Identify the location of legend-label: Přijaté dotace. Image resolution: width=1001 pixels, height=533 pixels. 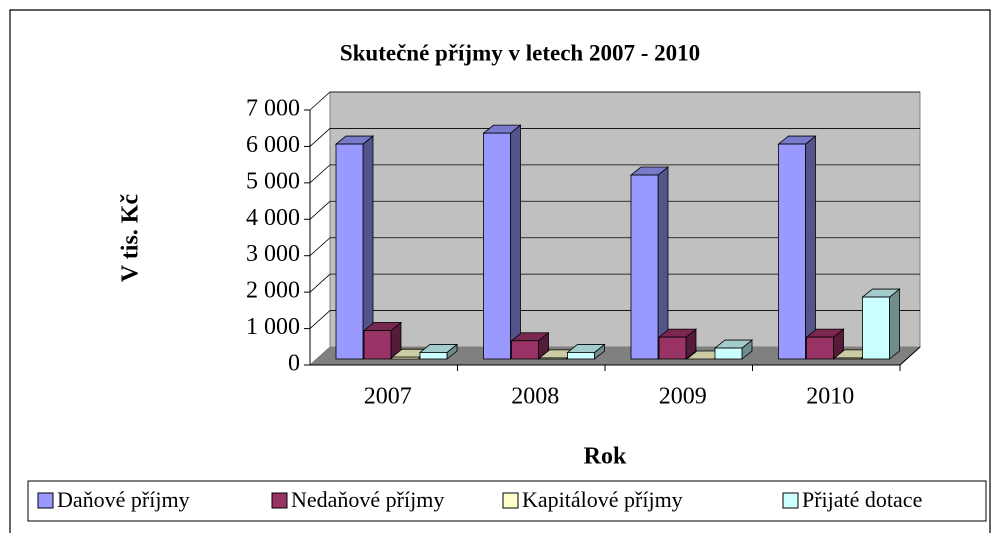
(862, 499).